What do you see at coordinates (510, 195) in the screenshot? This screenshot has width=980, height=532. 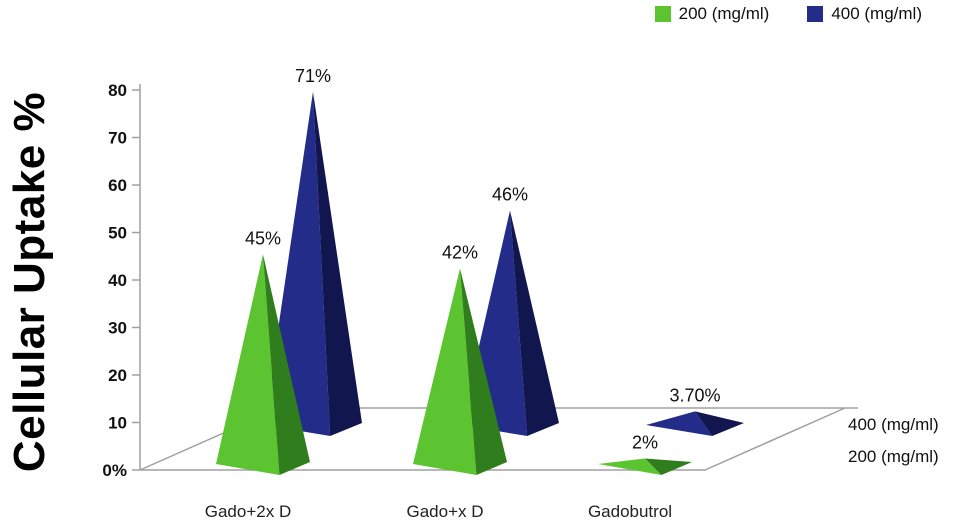 I see `svg-text: 46%` at bounding box center [510, 195].